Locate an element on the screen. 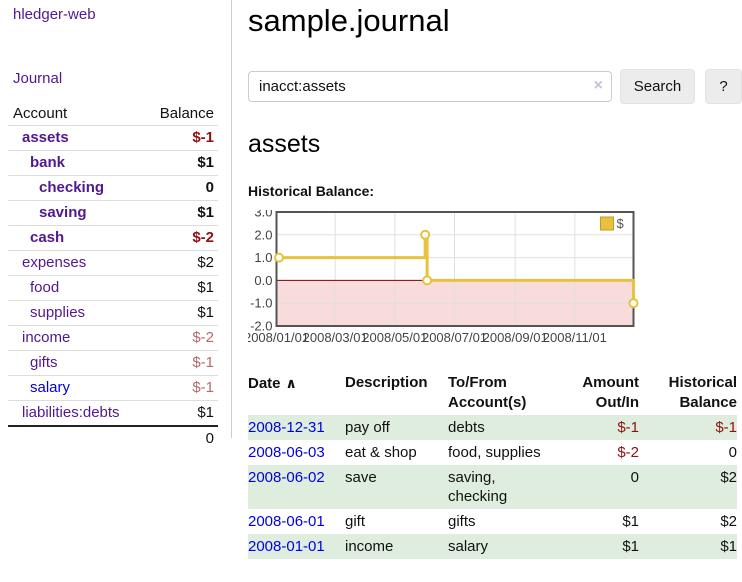 Image resolution: width=742 pixels, height=582 pixels. register-row: 2008-06-02 save saving, checking 0 $2 is located at coordinates (492, 487).